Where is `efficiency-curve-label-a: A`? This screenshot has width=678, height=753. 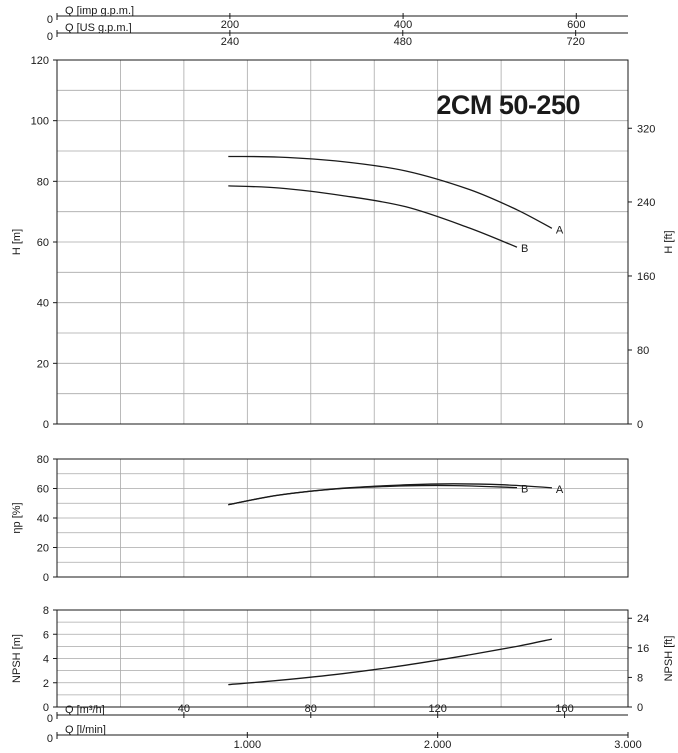
efficiency-curve-label-a: A is located at coordinates (560, 490).